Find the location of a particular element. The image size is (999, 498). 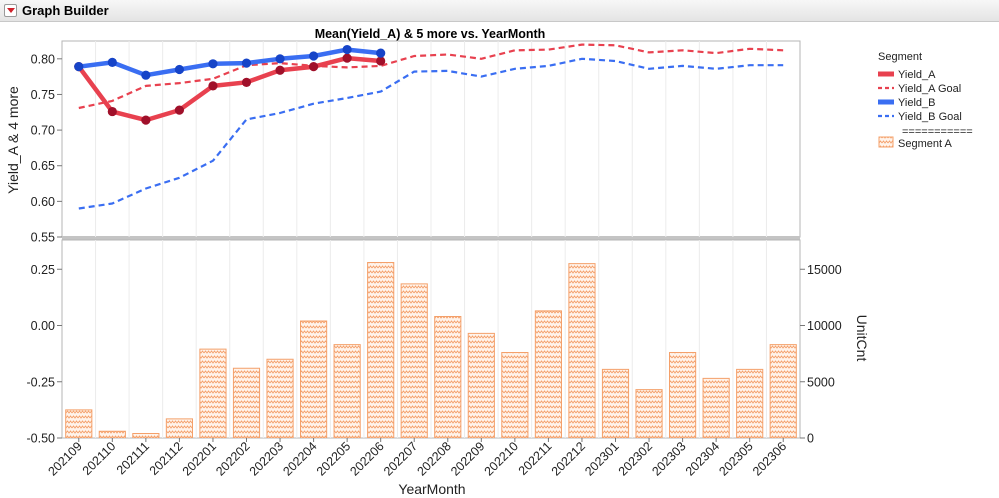

x-tick-label: 202201 is located at coordinates (199, 458).